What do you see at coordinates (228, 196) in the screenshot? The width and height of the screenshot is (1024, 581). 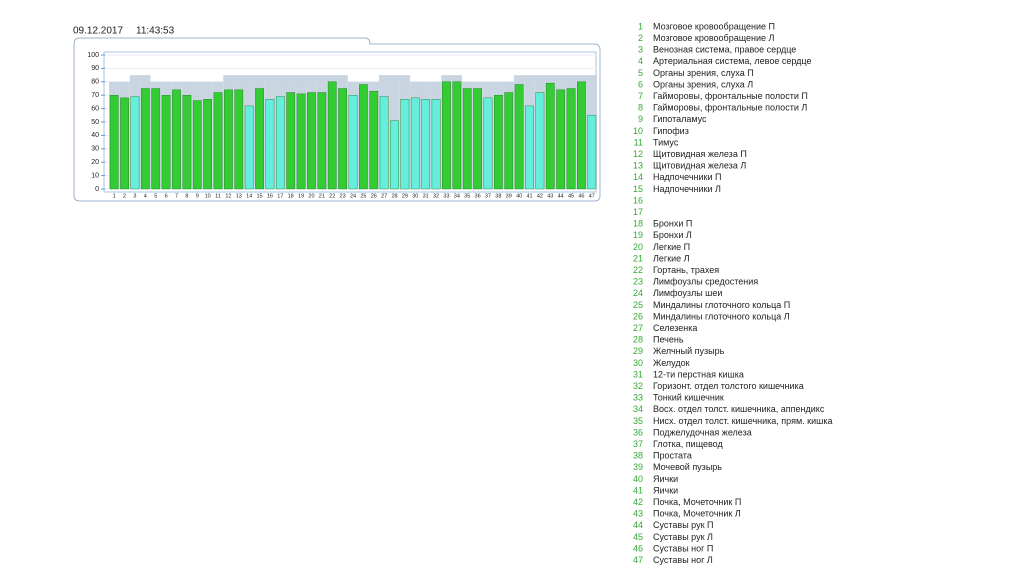 I see `x-tick-label: 12` at bounding box center [228, 196].